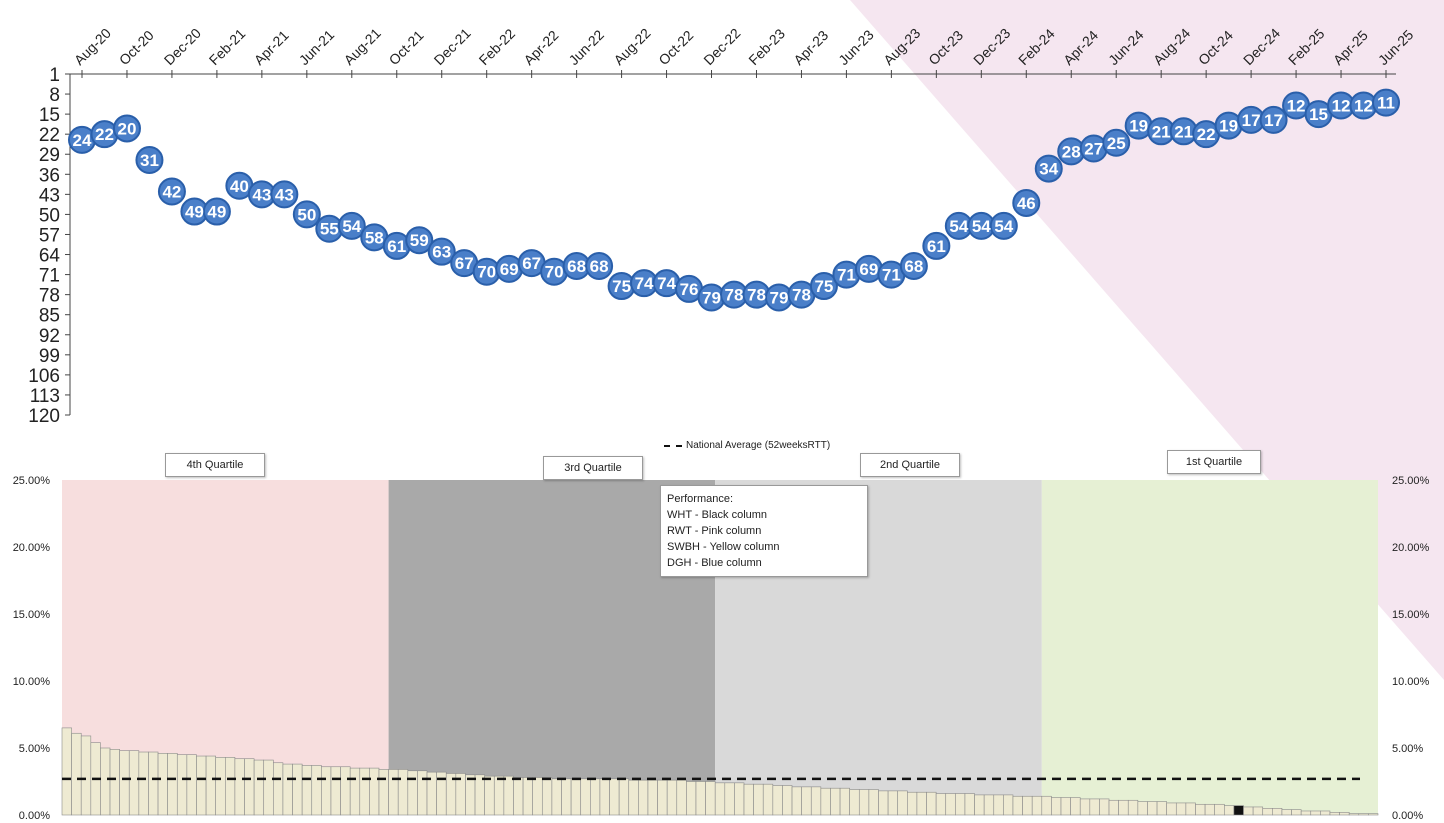 The width and height of the screenshot is (1444, 823). I want to click on quartile-2-label: 2nd Quartile, so click(910, 465).